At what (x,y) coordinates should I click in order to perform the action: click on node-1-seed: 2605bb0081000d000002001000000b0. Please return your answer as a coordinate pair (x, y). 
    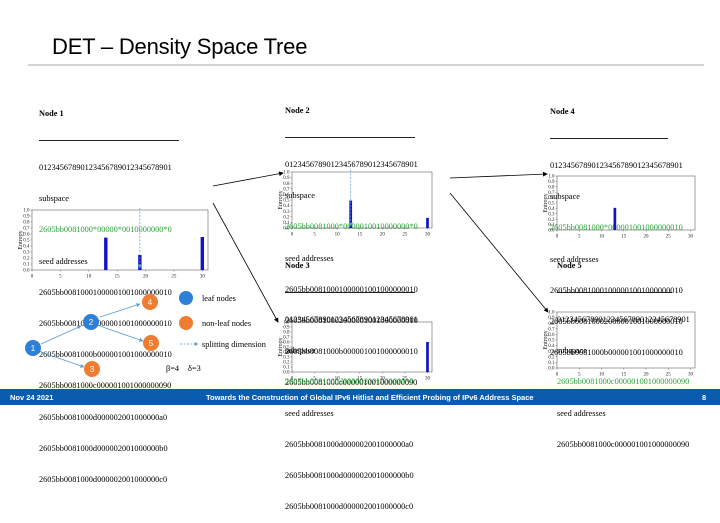
    Looking at the image, I should click on (103, 448).